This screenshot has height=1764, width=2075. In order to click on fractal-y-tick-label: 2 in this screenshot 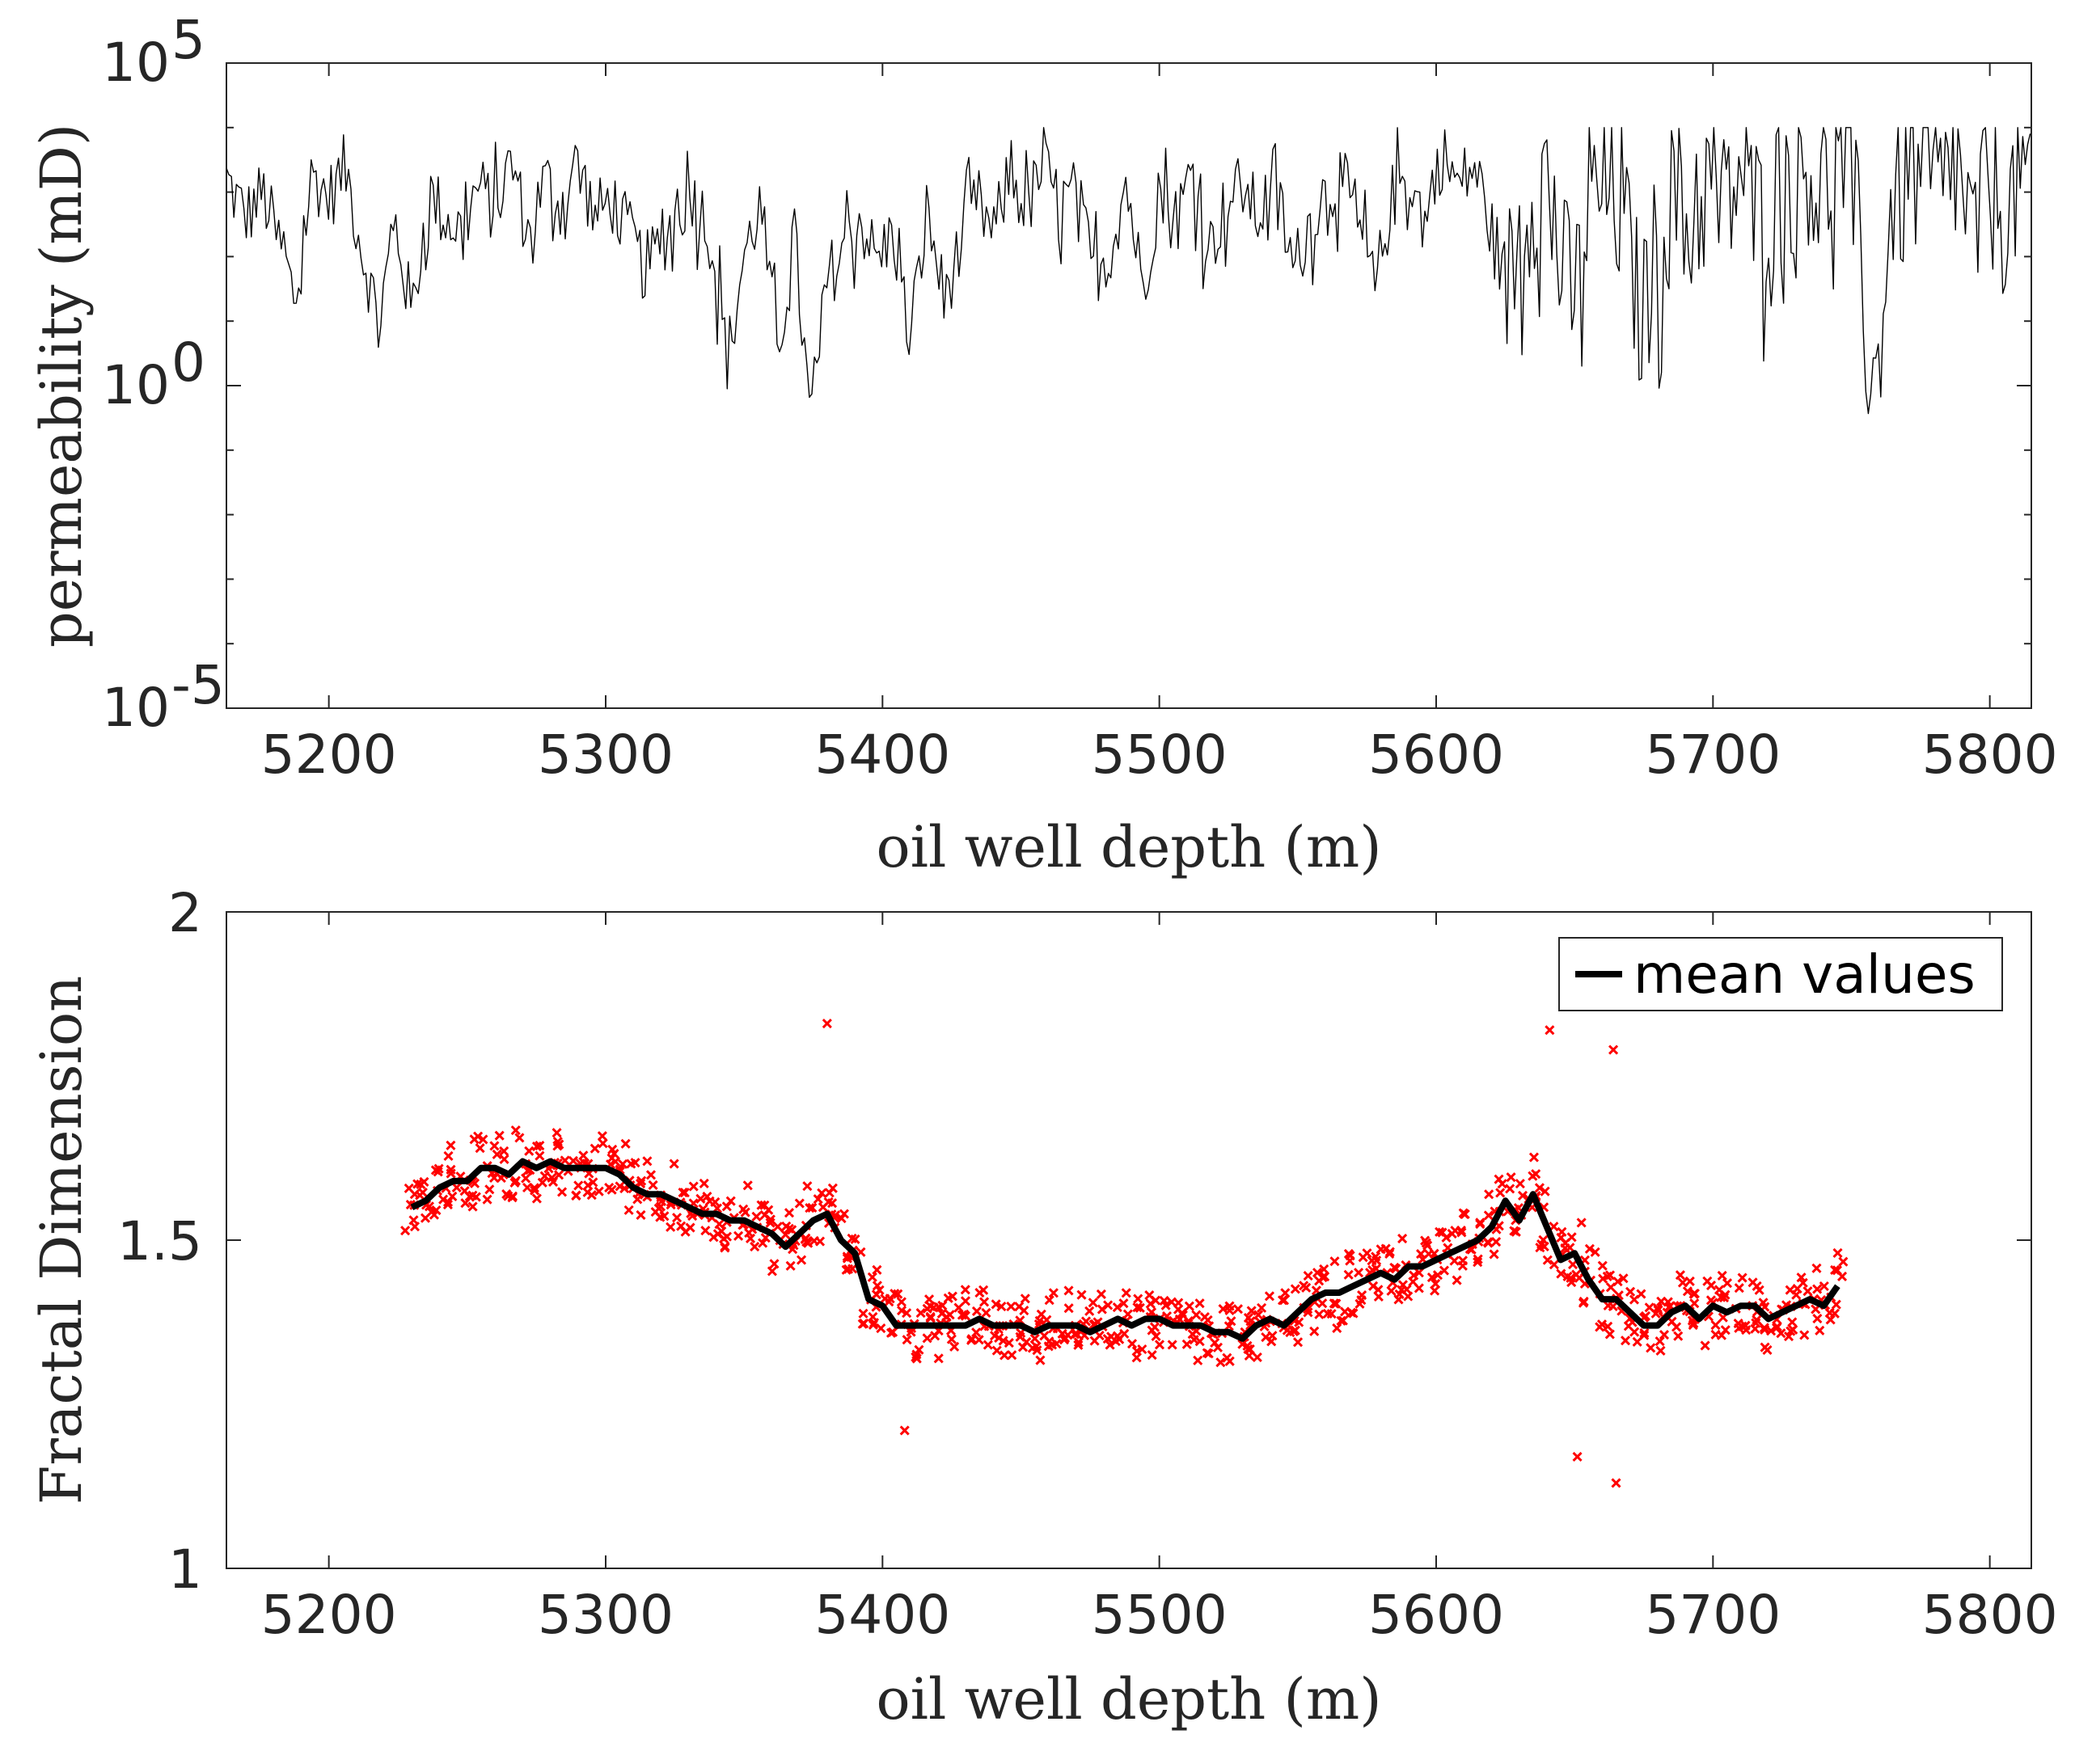, I will do `click(185, 913)`.